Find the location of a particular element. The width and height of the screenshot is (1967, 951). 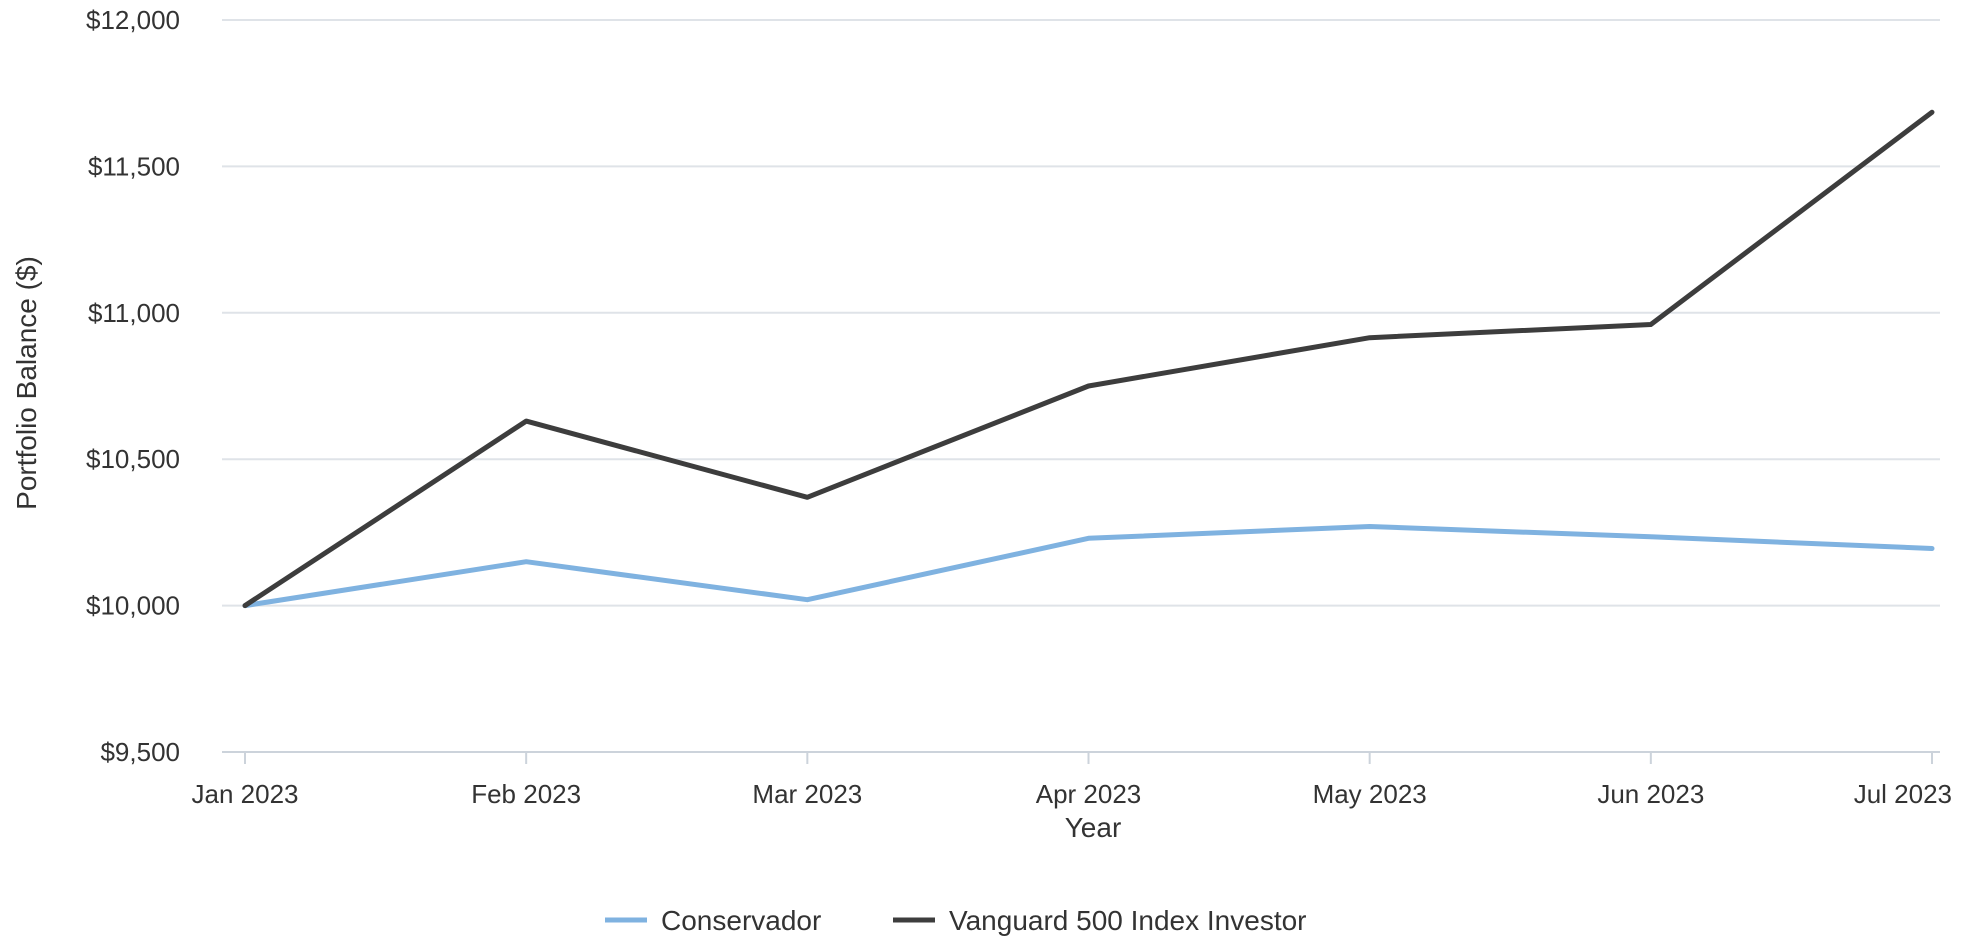

series-group is located at coordinates (1088, 566).